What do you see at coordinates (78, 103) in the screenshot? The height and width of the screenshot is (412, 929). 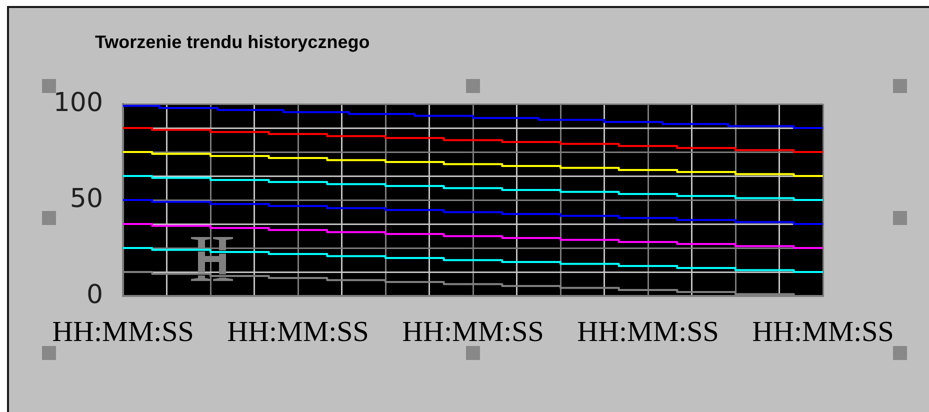 I see `y-tick-label: 100` at bounding box center [78, 103].